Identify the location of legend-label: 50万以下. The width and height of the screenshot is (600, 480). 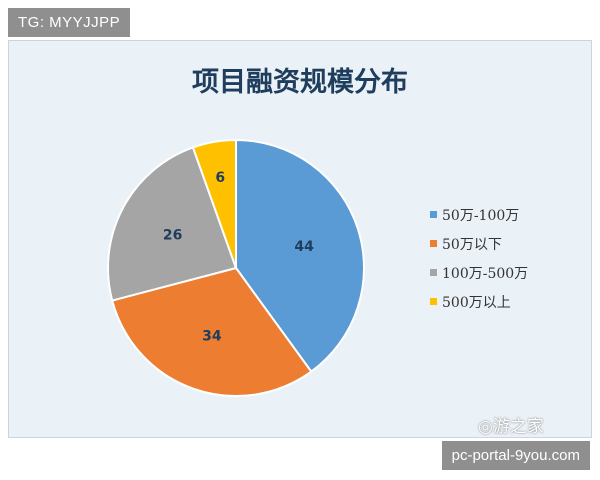
(472, 244).